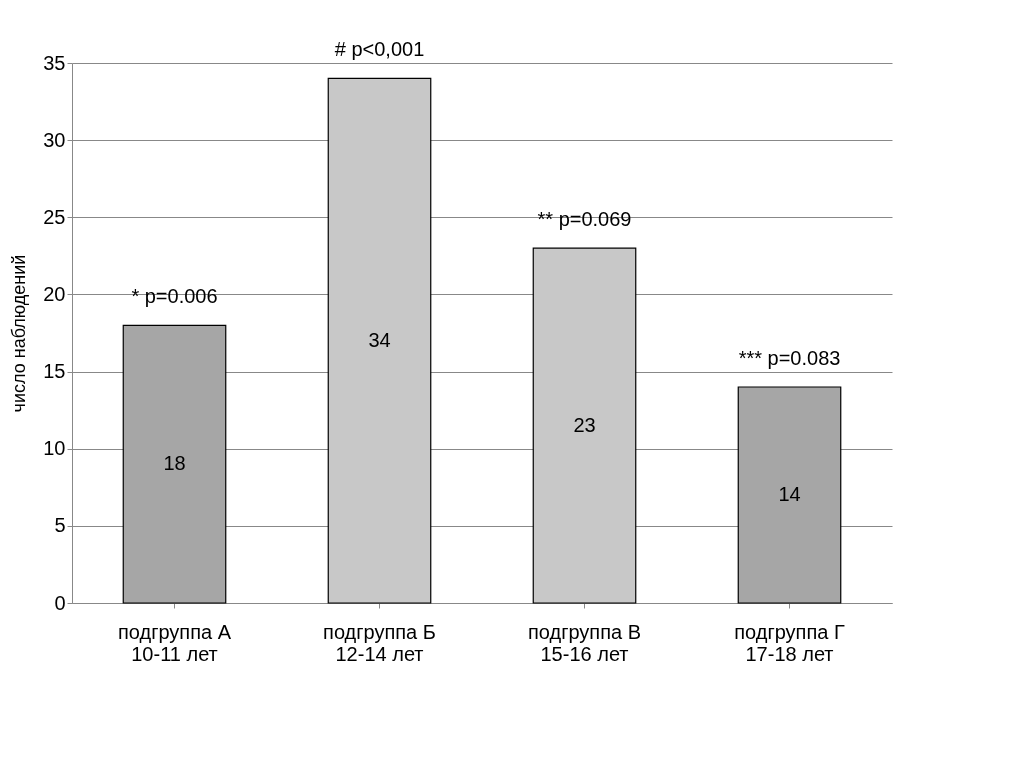 This screenshot has width=1018, height=769. I want to click on y-tick-label: 0, so click(60, 602).